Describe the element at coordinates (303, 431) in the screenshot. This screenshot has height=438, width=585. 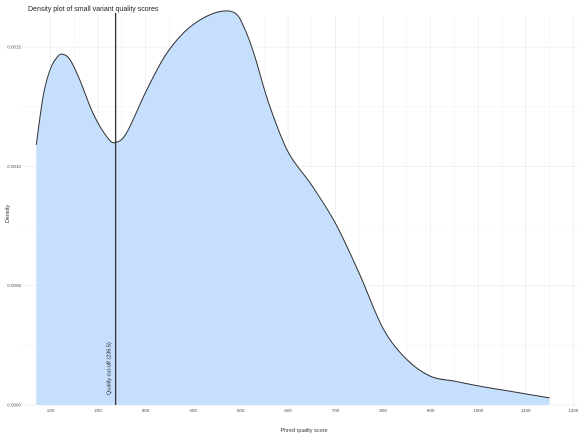
I see `x-axis-label: Phred quality score` at that location.